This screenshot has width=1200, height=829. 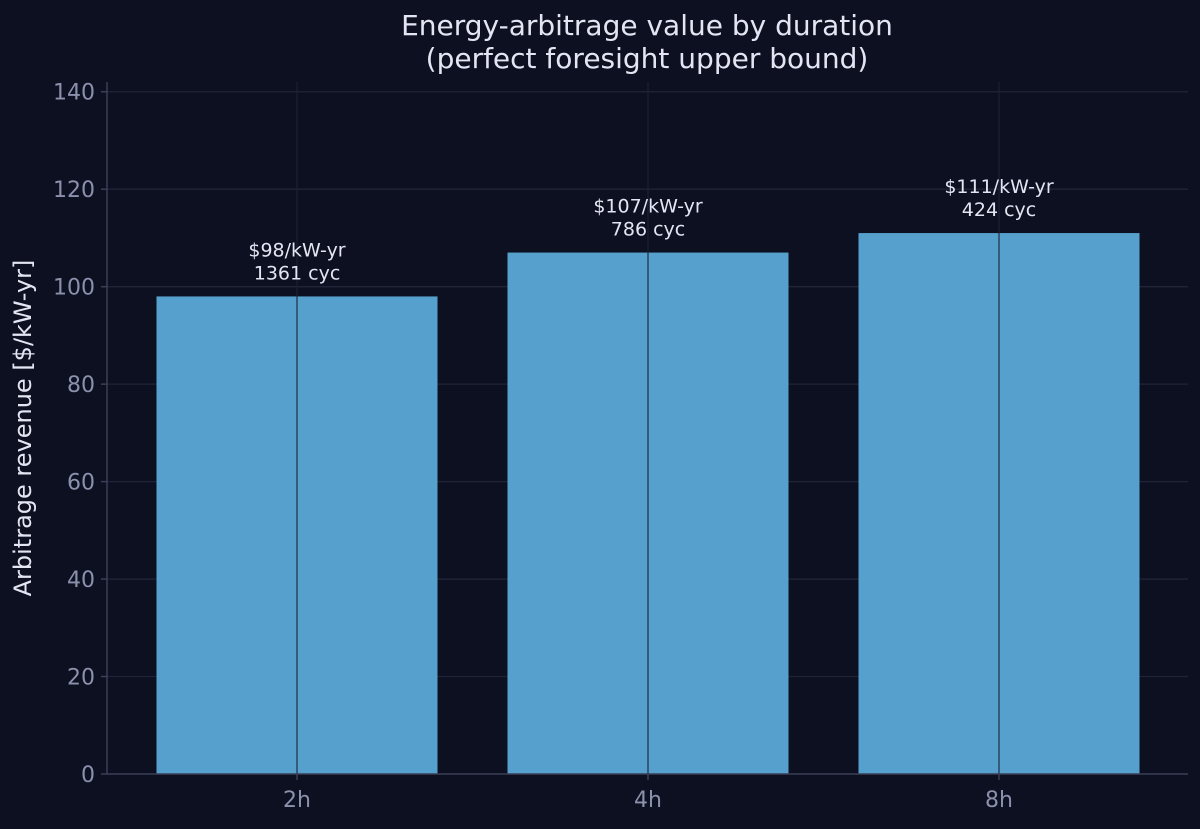 What do you see at coordinates (297, 273) in the screenshot?
I see `data-label-cycles: 1361 cyc` at bounding box center [297, 273].